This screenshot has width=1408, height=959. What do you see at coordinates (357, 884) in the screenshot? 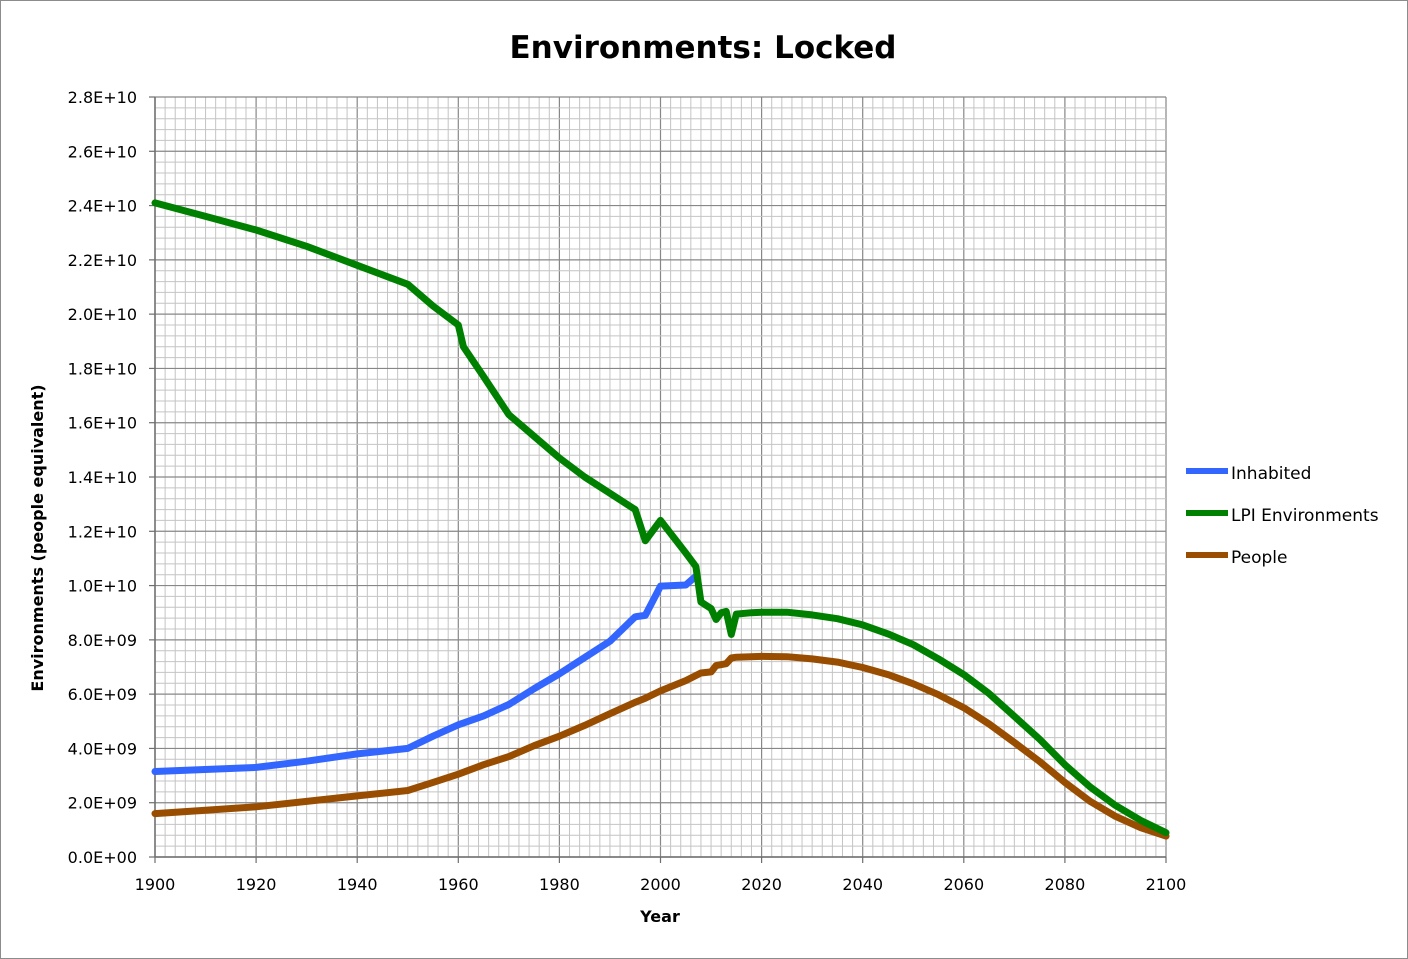
I see `x-tick-label: 1940` at bounding box center [357, 884].